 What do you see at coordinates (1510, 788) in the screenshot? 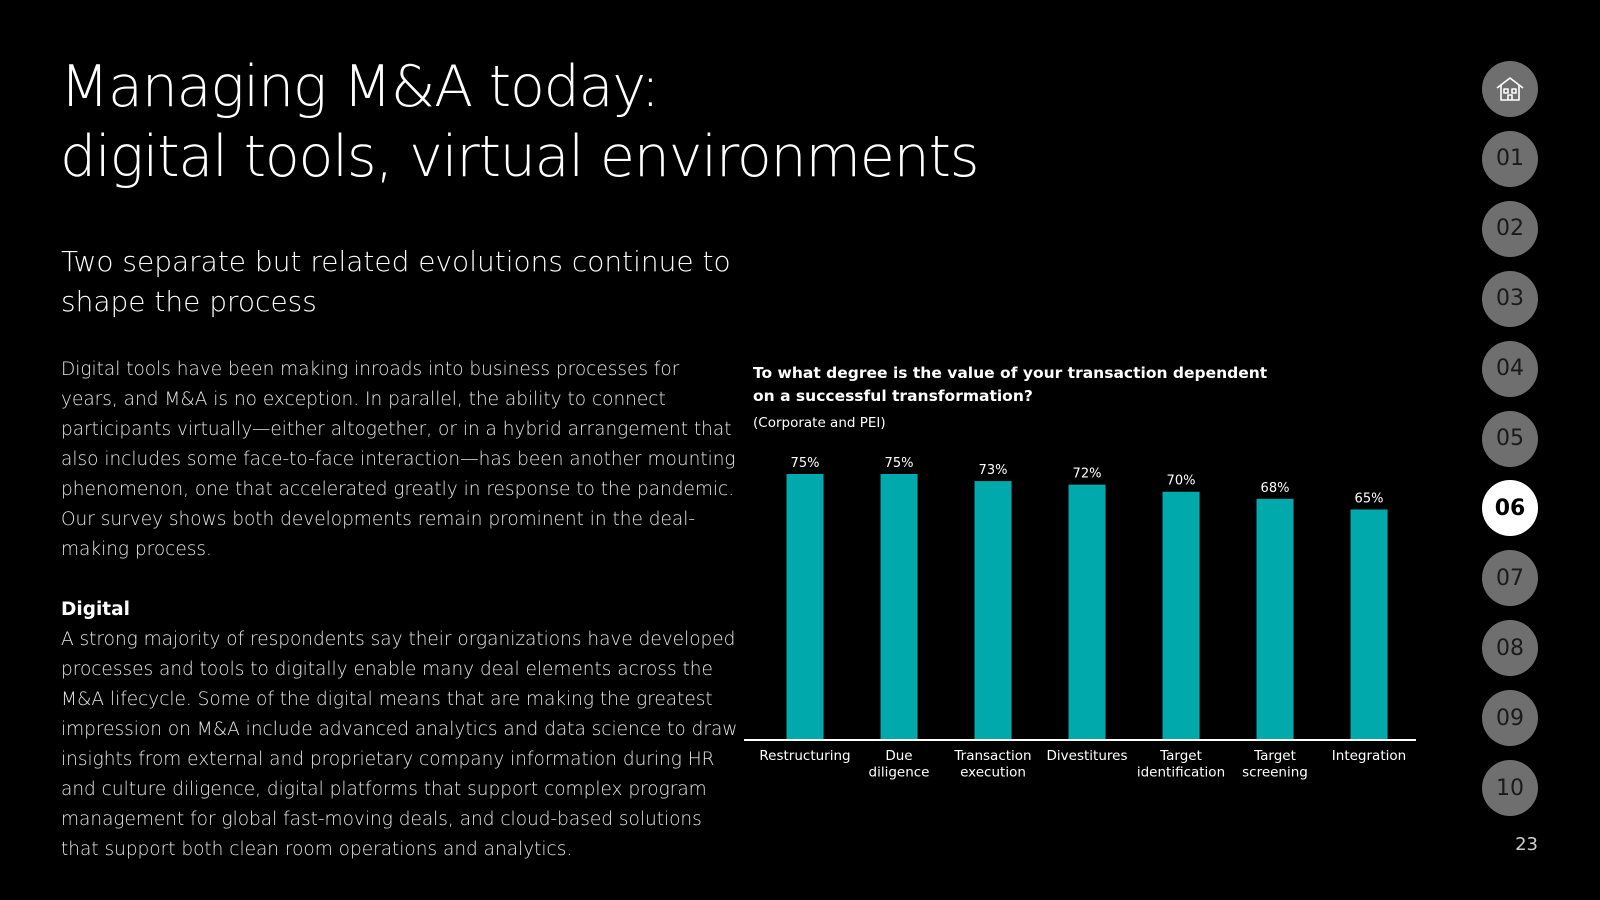
I see `nav-item-10: 10` at bounding box center [1510, 788].